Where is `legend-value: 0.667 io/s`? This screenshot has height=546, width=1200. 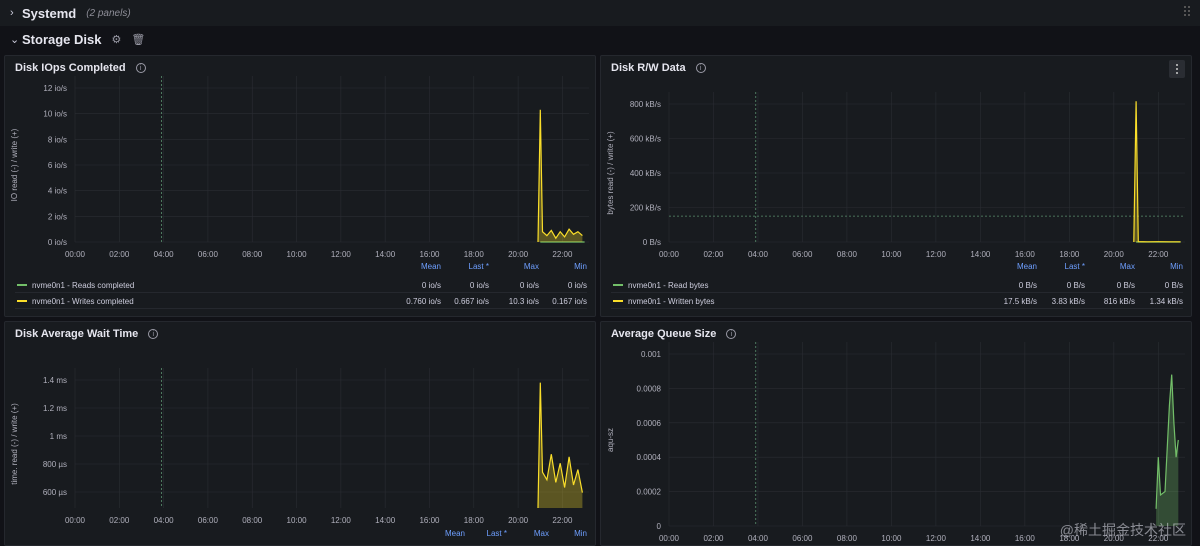 legend-value: 0.667 io/s is located at coordinates (471, 301).